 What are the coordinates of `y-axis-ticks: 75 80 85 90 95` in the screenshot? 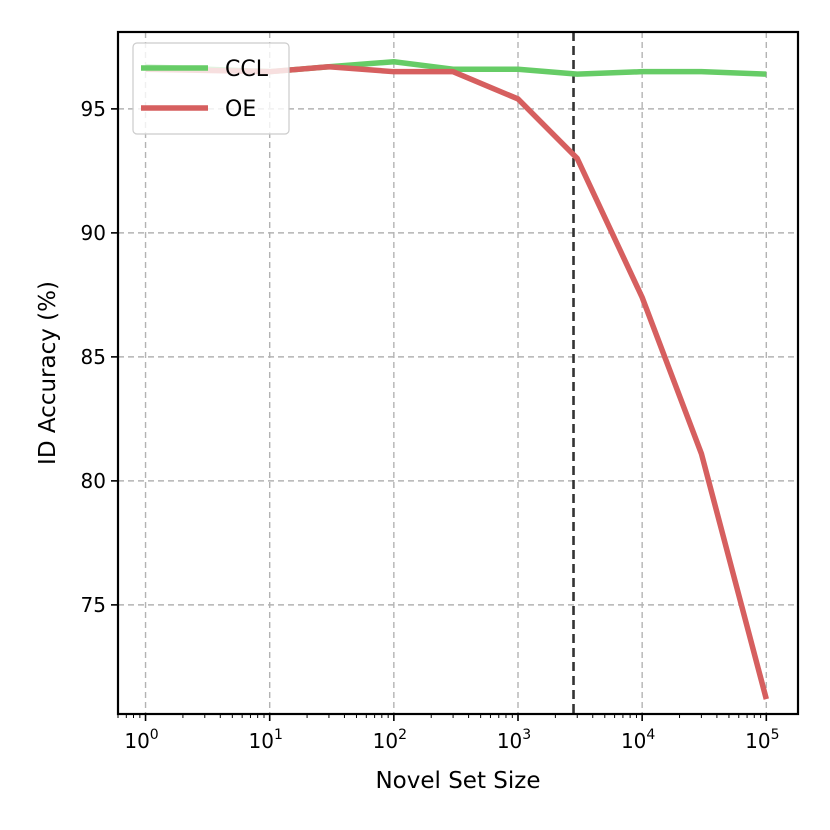 It's located at (99, 357).